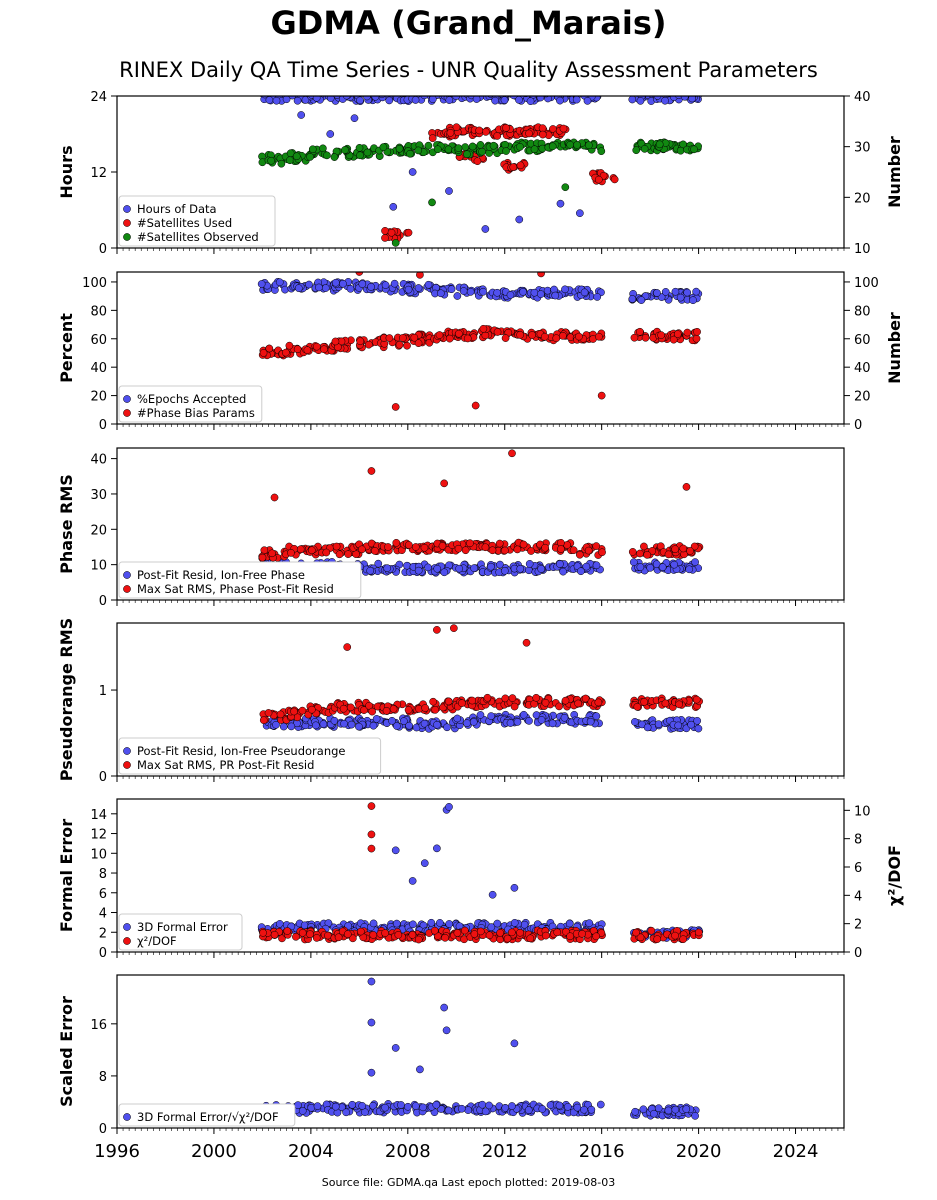 This screenshot has width=937, height=1200. Describe the element at coordinates (699, 1151) in the screenshot. I see `x-tick-label: 2020` at that location.